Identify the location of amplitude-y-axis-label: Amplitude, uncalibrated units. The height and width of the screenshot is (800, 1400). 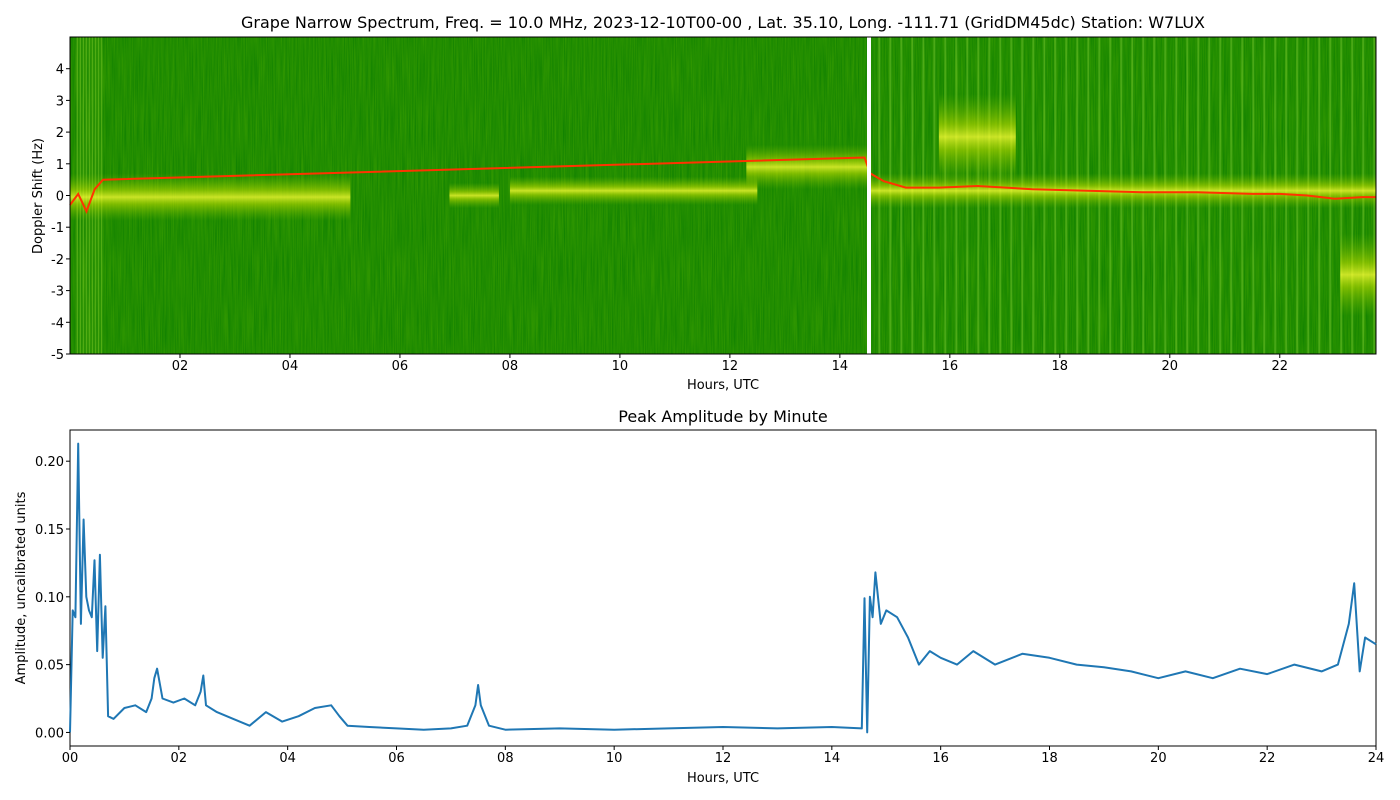
(21, 587).